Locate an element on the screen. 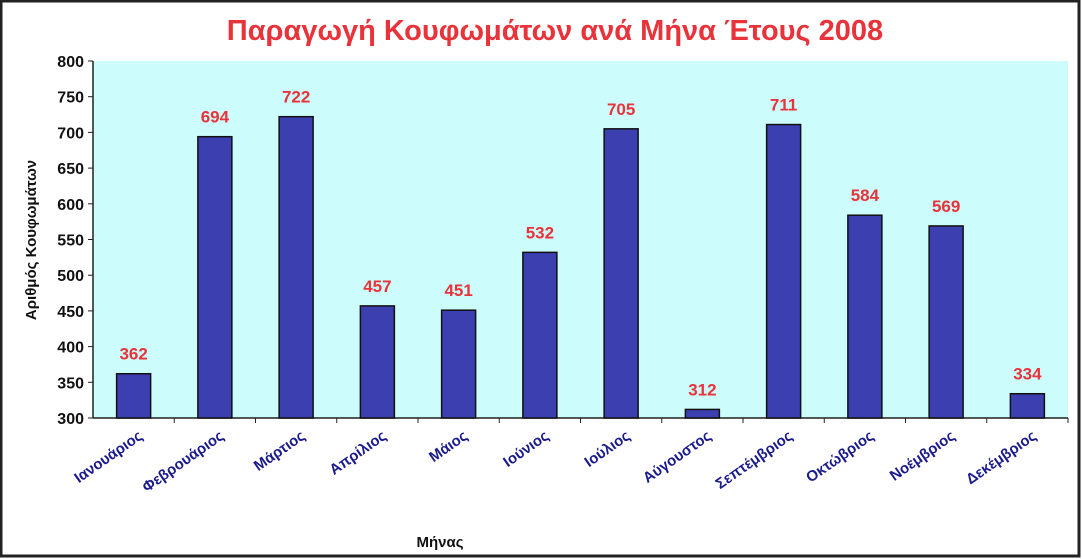 The height and width of the screenshot is (559, 1082). x-axis-label: Μήνας is located at coordinates (439, 542).